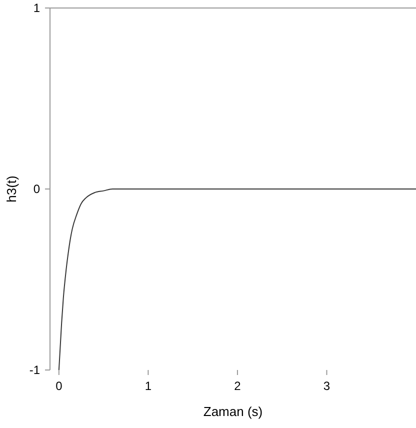 Image resolution: width=416 pixels, height=428 pixels. I want to click on x-tick-label: 1, so click(148, 386).